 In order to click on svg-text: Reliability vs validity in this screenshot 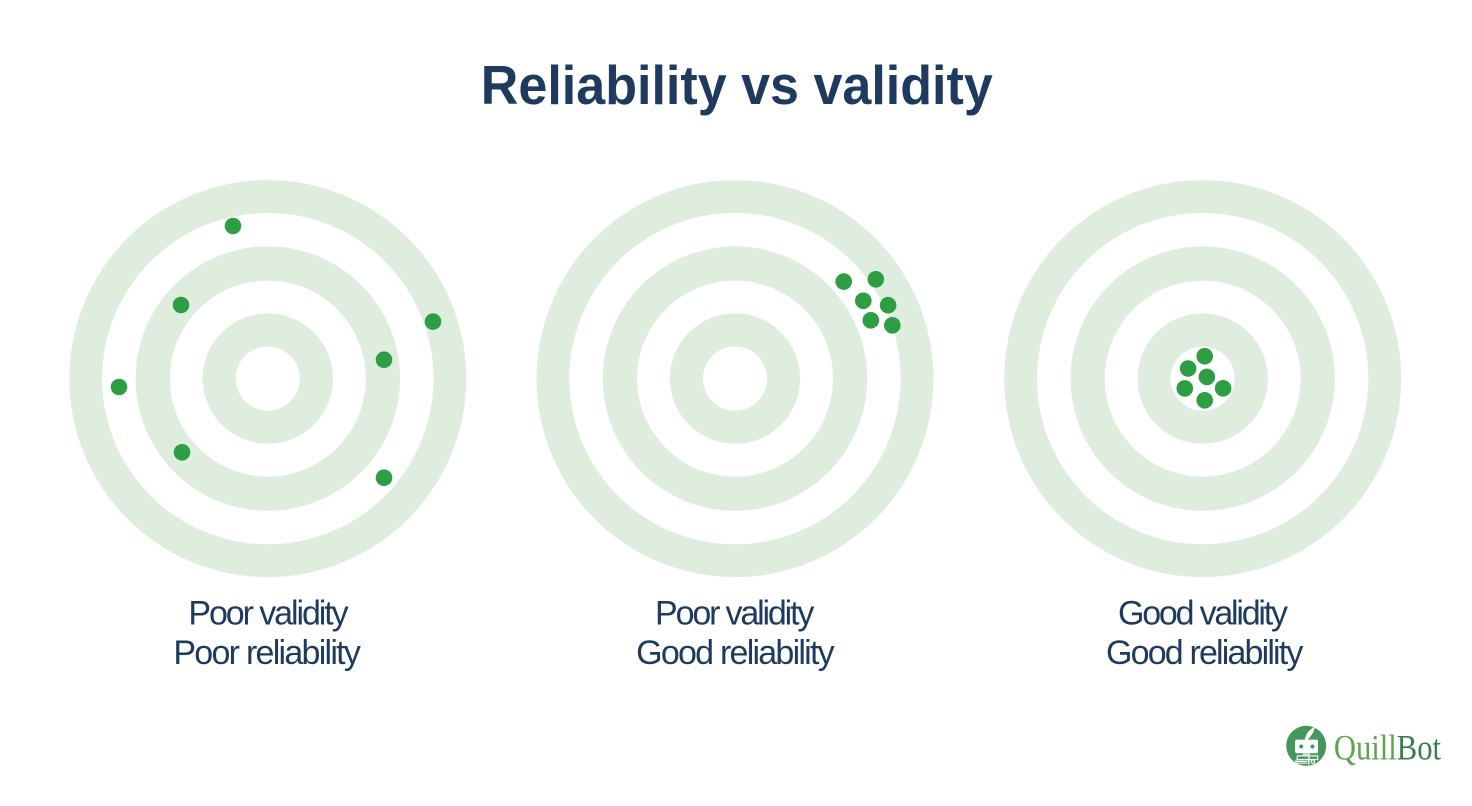, I will do `click(737, 85)`.